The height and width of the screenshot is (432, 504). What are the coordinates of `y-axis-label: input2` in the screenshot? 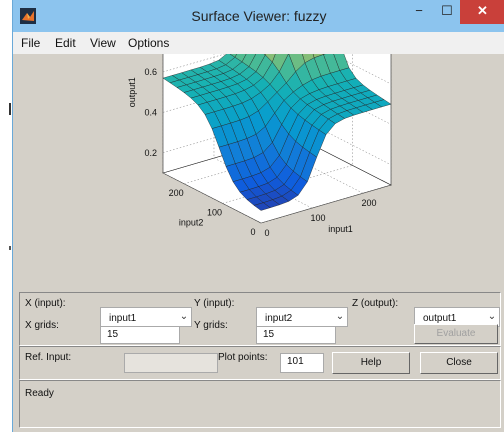 It's located at (191, 223).